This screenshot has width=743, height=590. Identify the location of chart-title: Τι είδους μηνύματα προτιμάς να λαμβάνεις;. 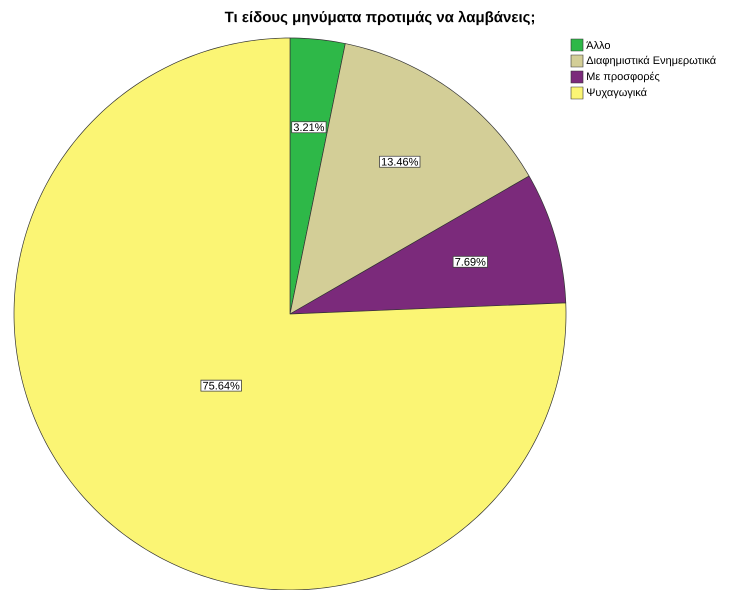
(379, 18).